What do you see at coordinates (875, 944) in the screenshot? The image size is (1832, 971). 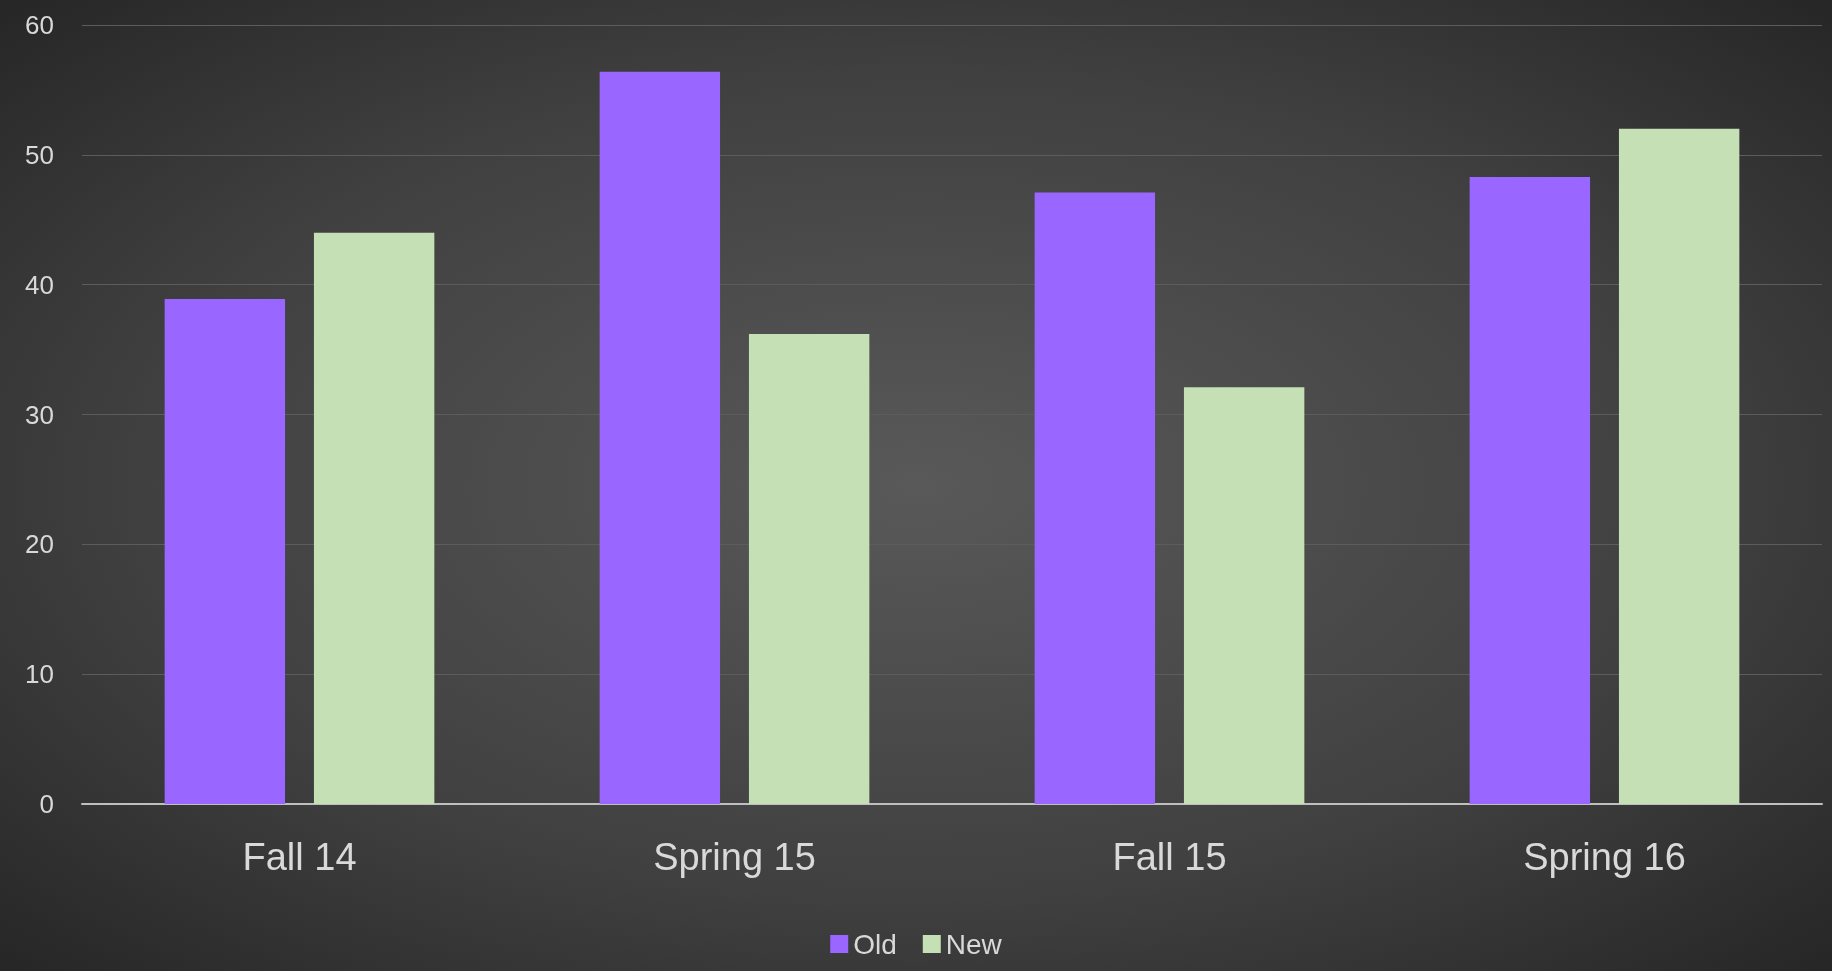 I see `legend-label: Old` at bounding box center [875, 944].